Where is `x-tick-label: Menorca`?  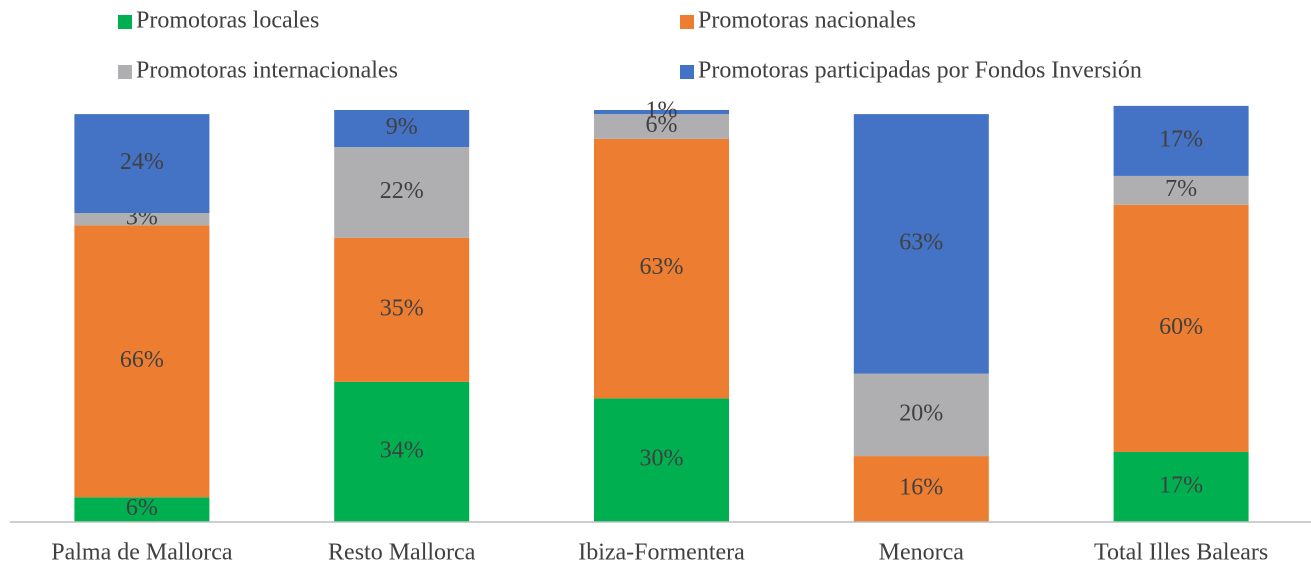
x-tick-label: Menorca is located at coordinates (922, 553).